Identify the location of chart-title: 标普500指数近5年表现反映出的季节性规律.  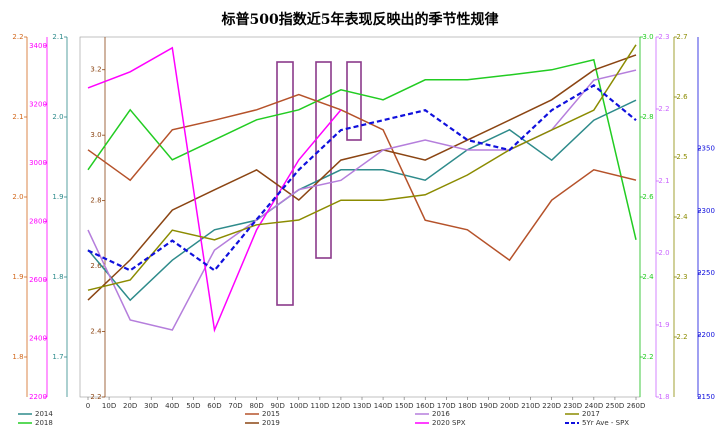
(360, 19).